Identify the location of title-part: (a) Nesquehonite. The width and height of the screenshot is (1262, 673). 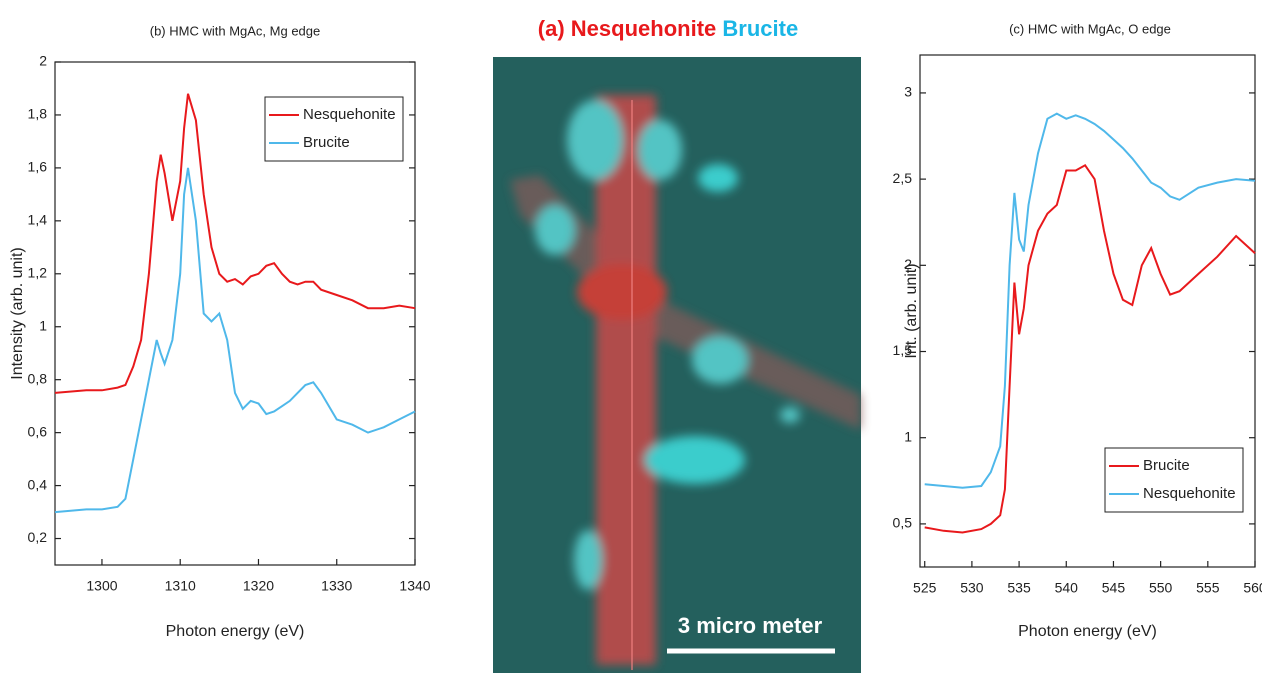
(627, 28).